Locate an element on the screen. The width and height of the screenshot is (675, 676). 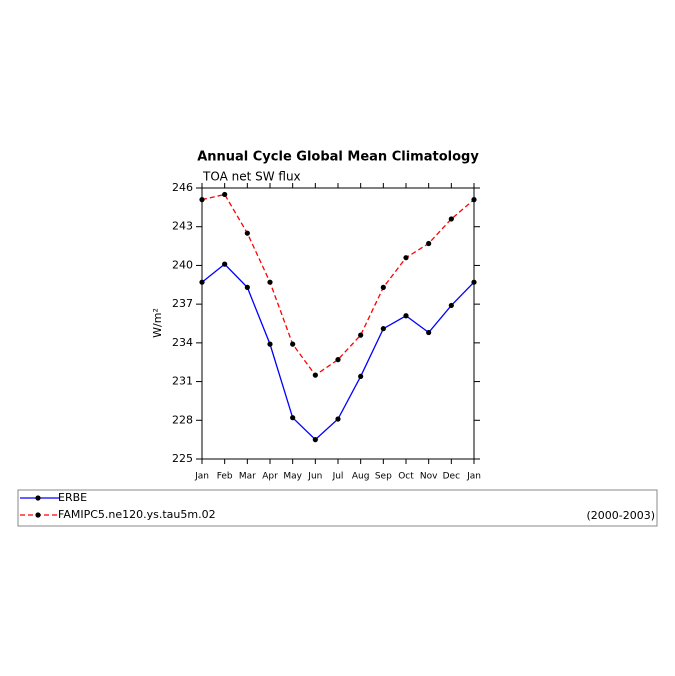
chart-subtitle: TOA net SW flux is located at coordinates (251, 177).